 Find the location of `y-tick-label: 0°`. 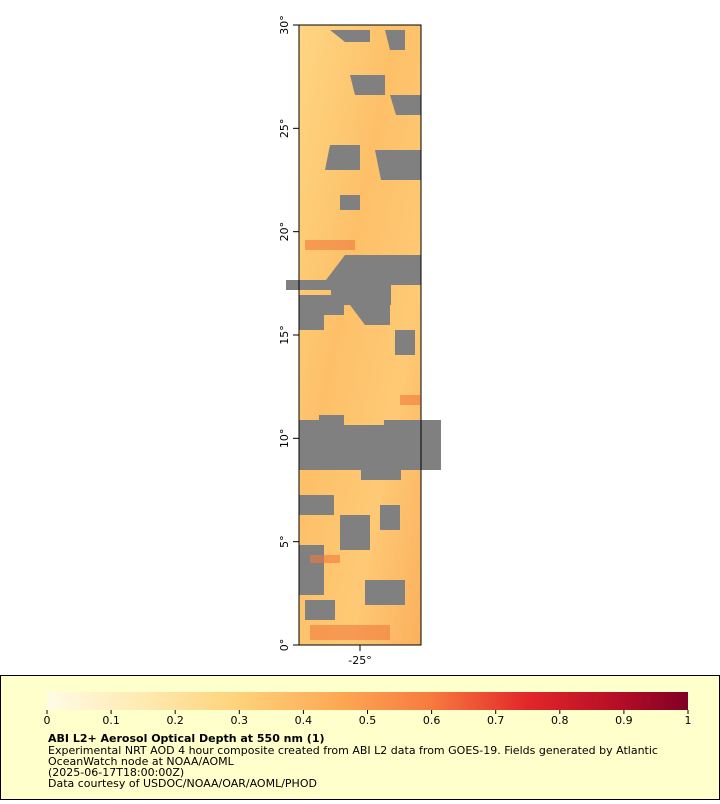

y-tick-label: 0° is located at coordinates (284, 645).